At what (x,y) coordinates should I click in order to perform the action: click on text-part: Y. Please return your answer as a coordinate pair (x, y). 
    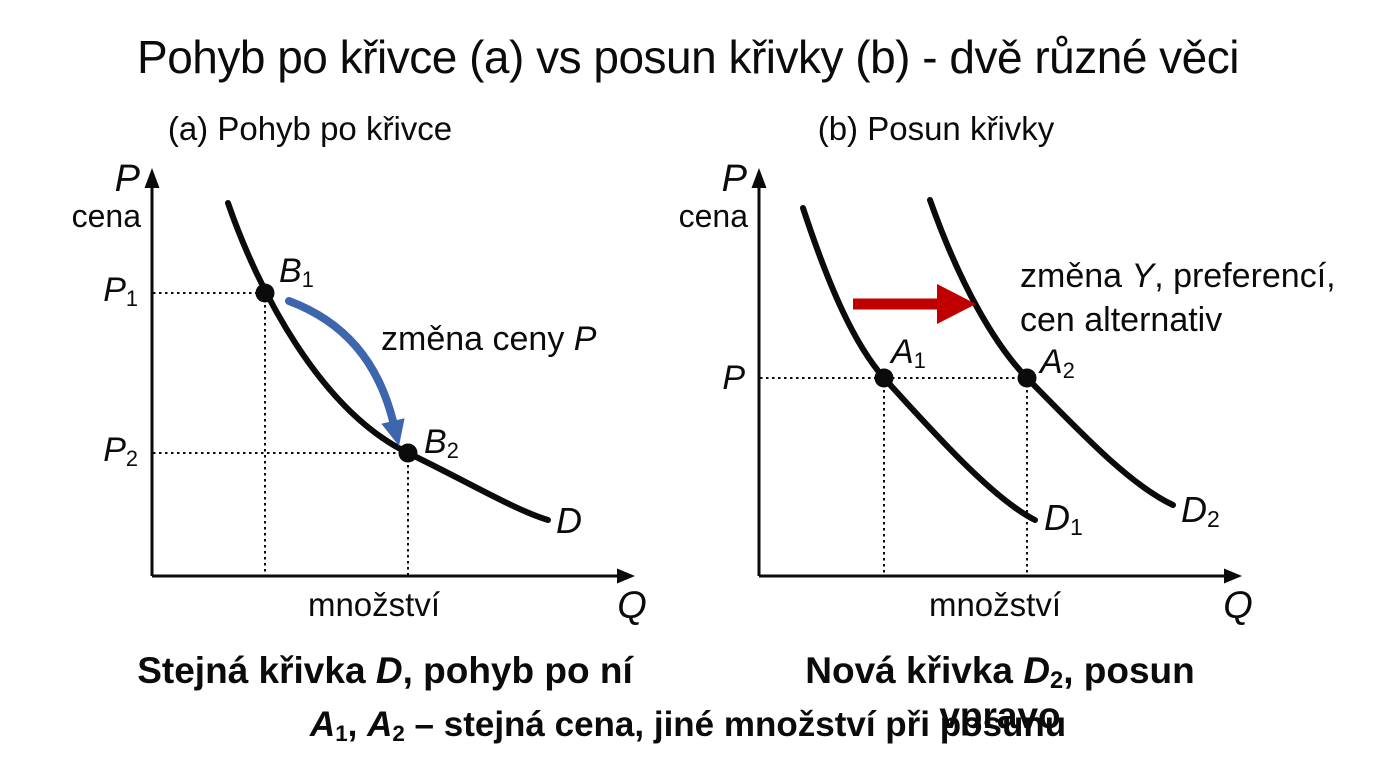
    Looking at the image, I should click on (1143, 276).